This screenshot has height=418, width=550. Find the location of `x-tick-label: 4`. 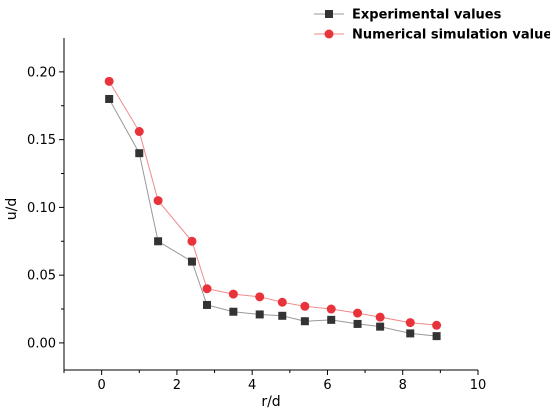

x-tick-label: 4 is located at coordinates (252, 385).